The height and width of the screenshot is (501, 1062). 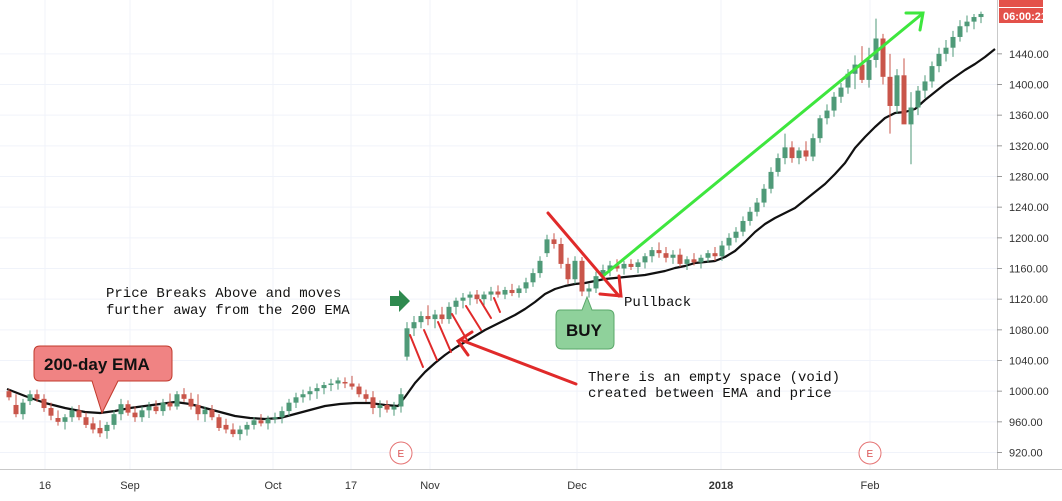 I want to click on current-price-tag: 06:00:21, so click(x=1023, y=11).